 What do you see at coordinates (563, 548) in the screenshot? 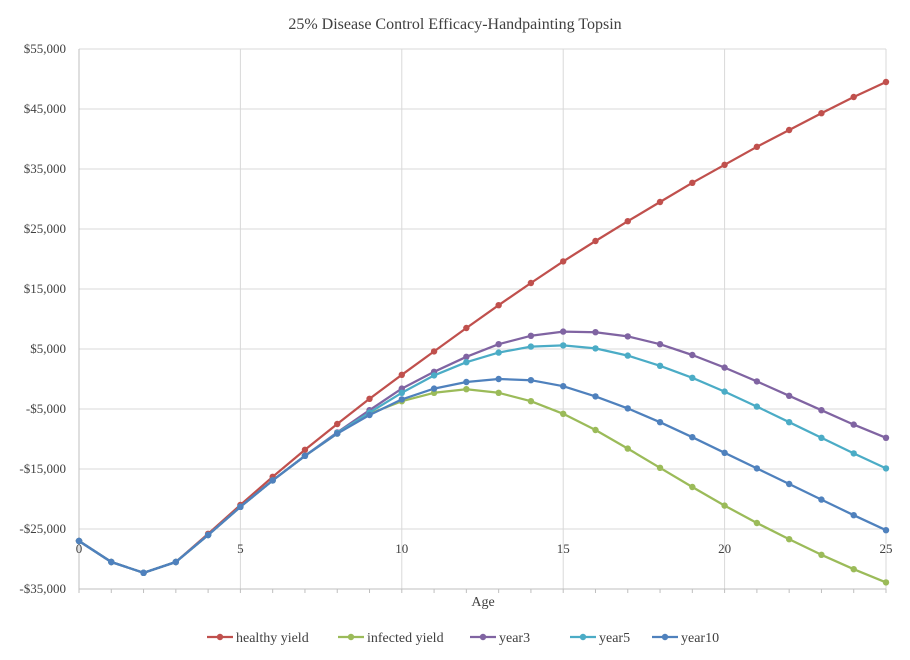
I see `x-tick-label: 15` at bounding box center [563, 548].